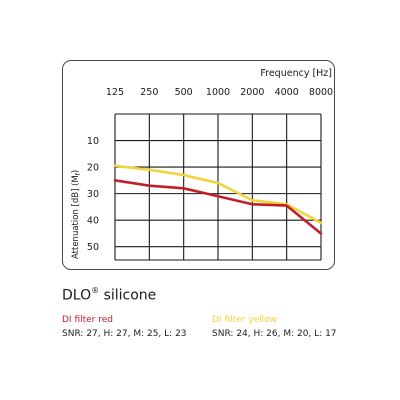 This screenshot has width=400, height=400. Describe the element at coordinates (93, 141) in the screenshot. I see `y-tick-label: 10` at that location.